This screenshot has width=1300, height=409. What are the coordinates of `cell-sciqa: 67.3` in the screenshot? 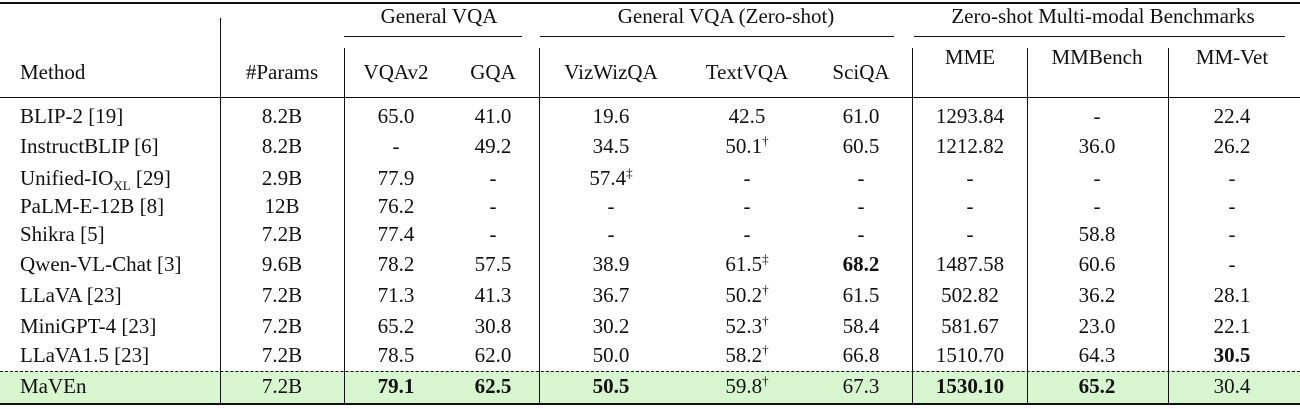 It's located at (861, 386).